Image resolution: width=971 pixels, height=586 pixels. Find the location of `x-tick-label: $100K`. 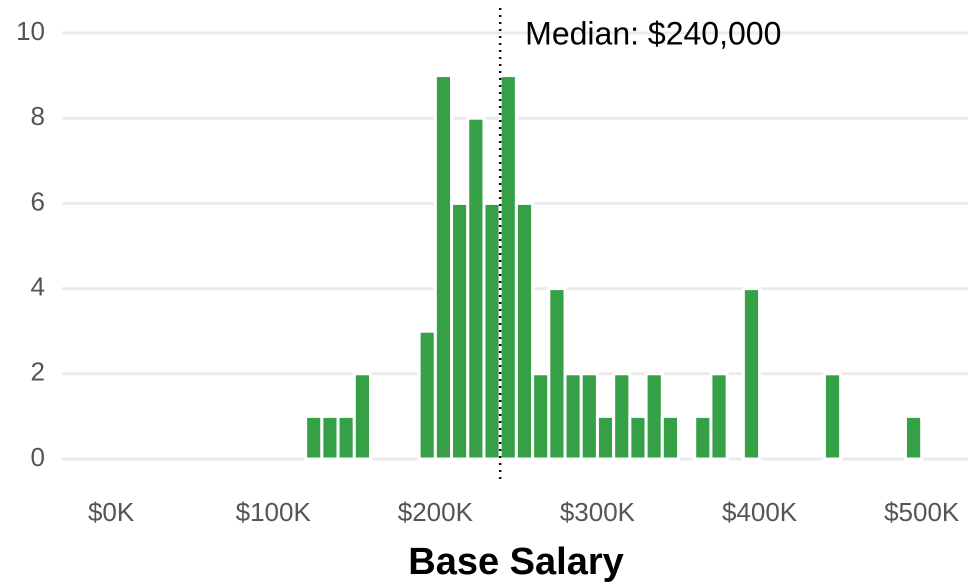

x-tick-label: $100K is located at coordinates (274, 512).